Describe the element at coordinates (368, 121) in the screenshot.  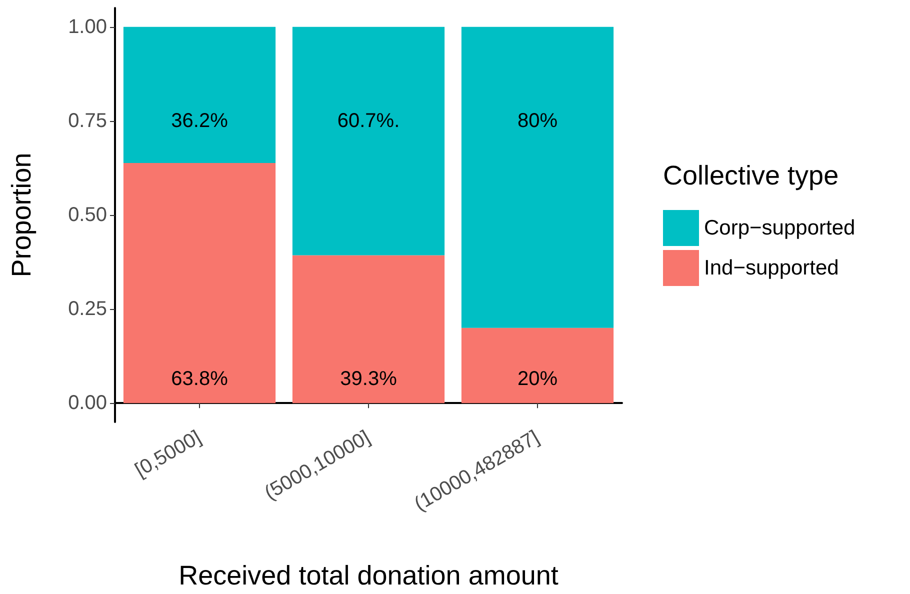
I see `data-label: 60.7%.` at that location.